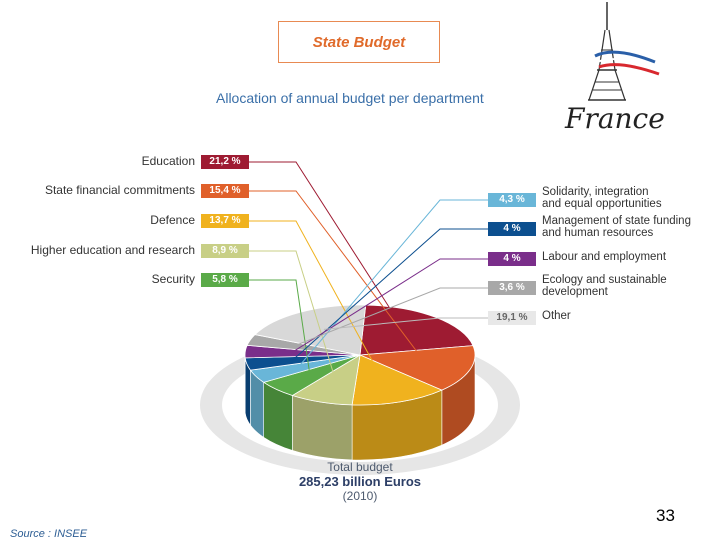 This screenshot has height=540, width=720. I want to click on total-year: (2010), so click(360, 496).